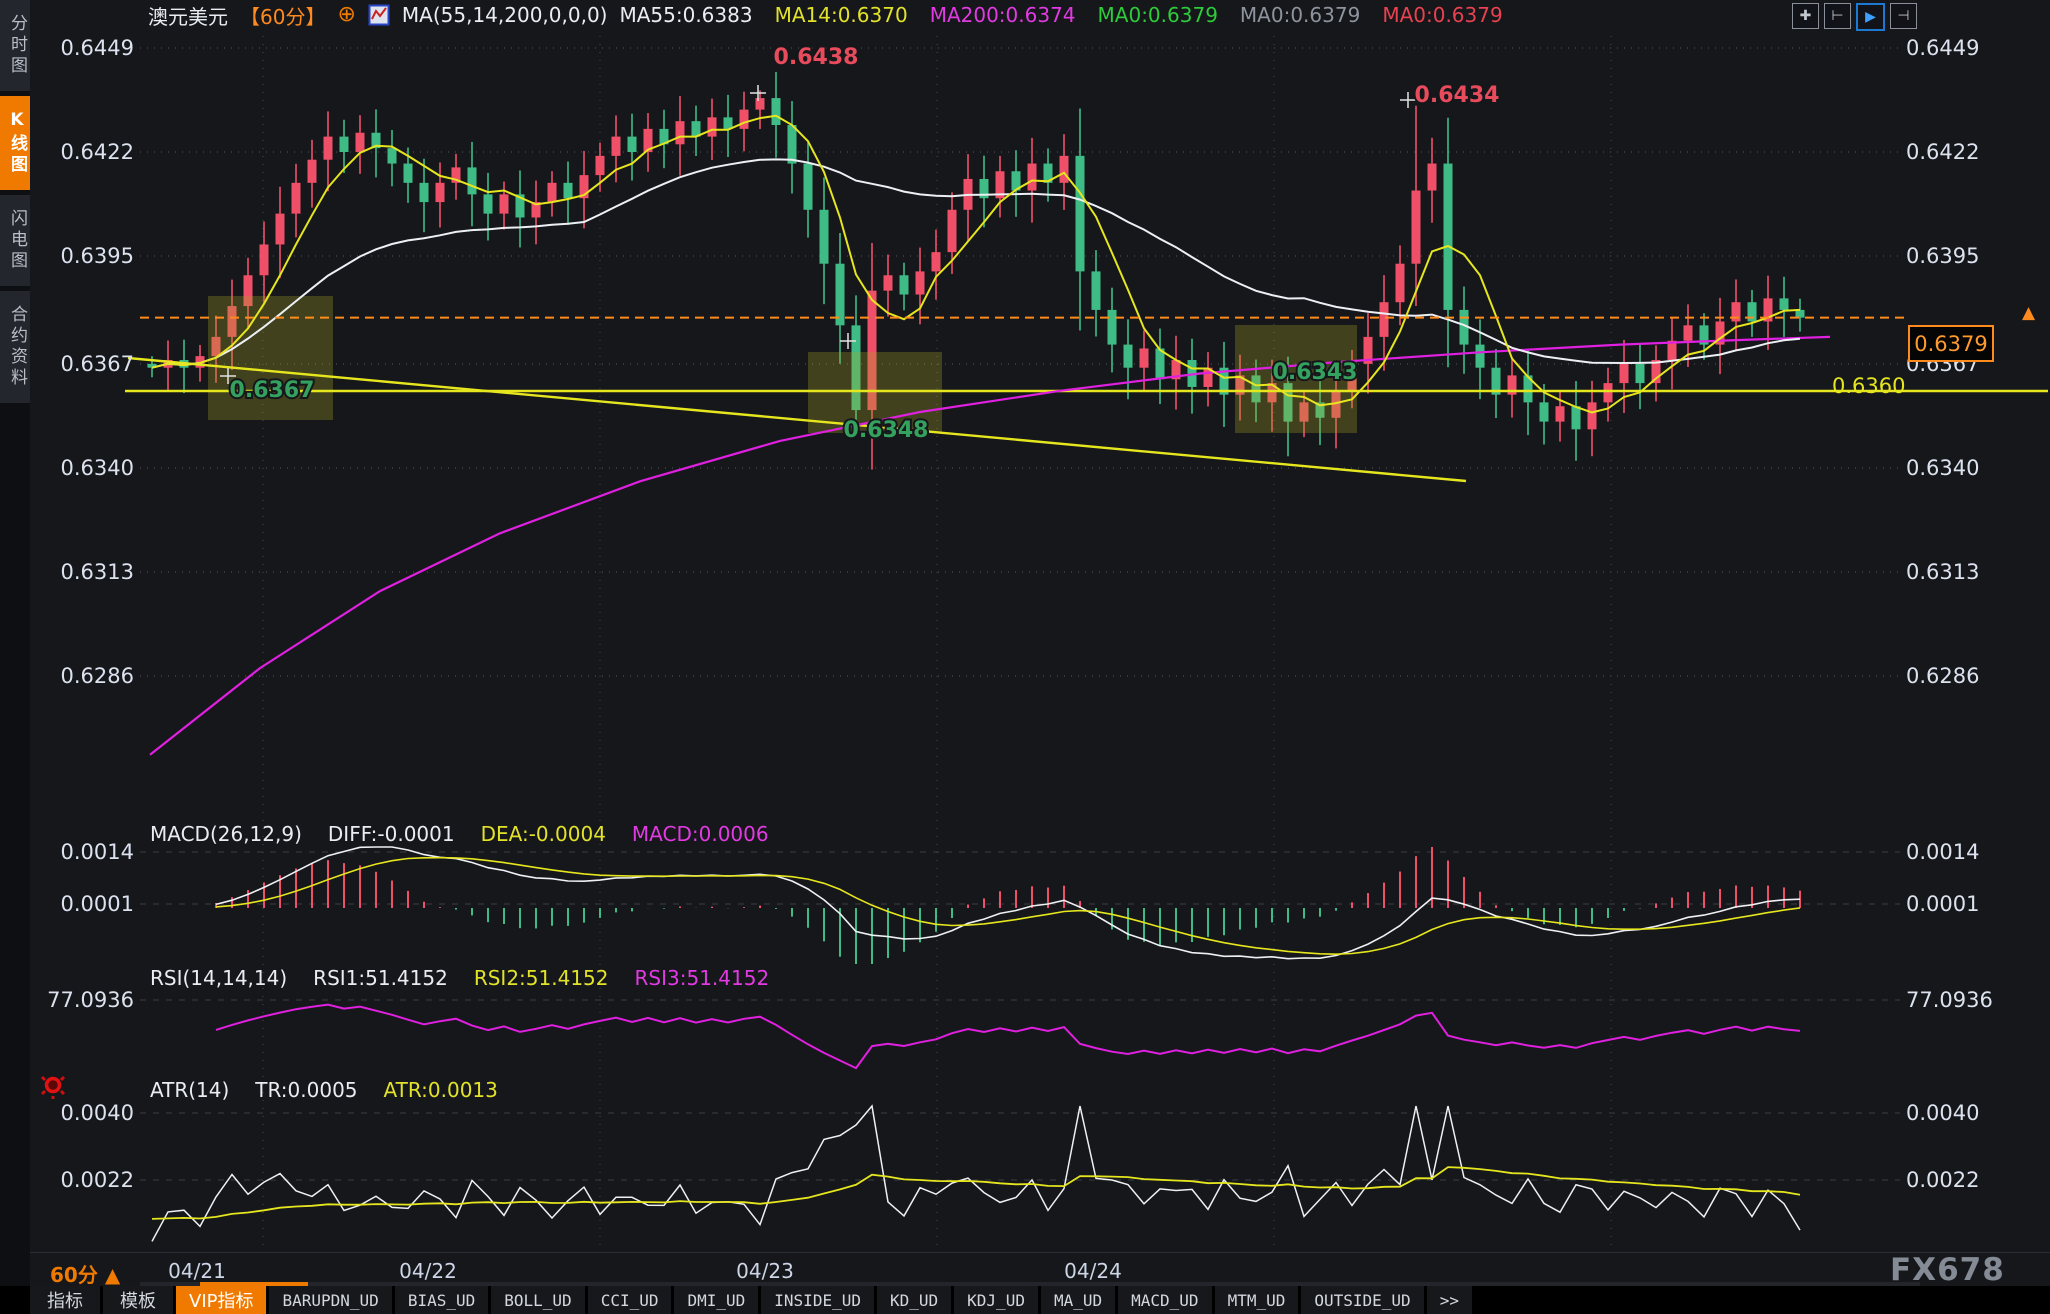  I want to click on axis-tick-left: 0.0040, so click(97, 1113).